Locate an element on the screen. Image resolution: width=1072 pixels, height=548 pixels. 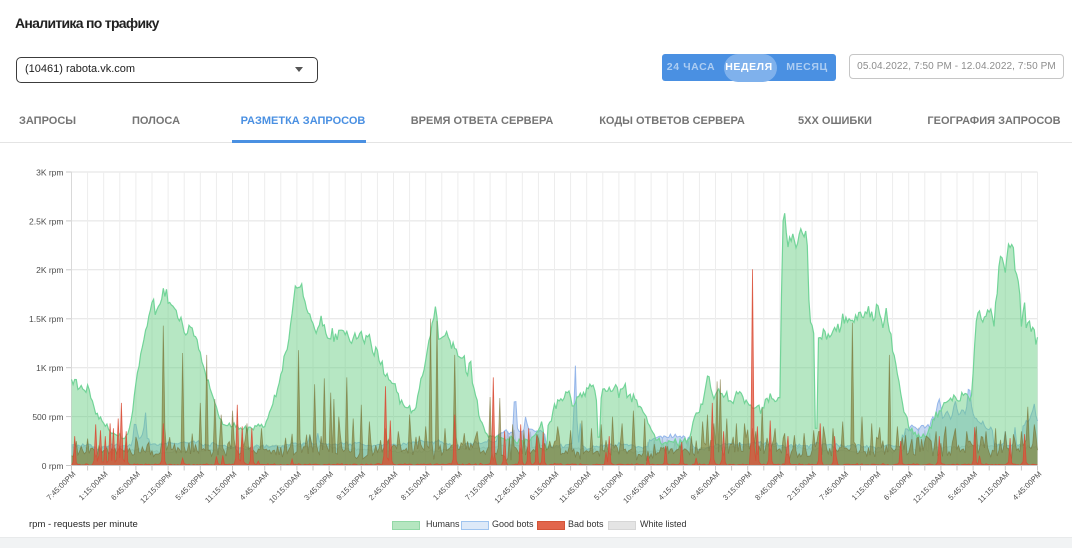
svg-text: 4:15:00AM is located at coordinates (673, 486).